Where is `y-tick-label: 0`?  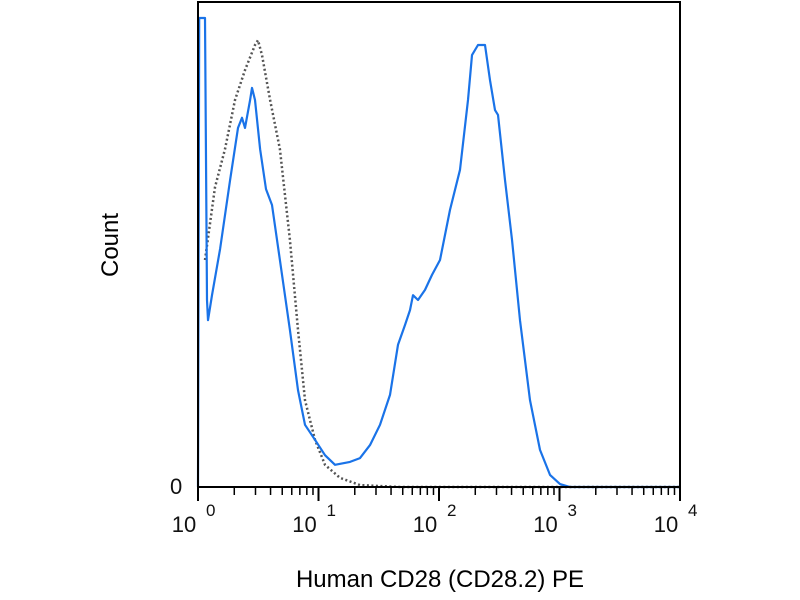 y-tick-label: 0 is located at coordinates (176, 486).